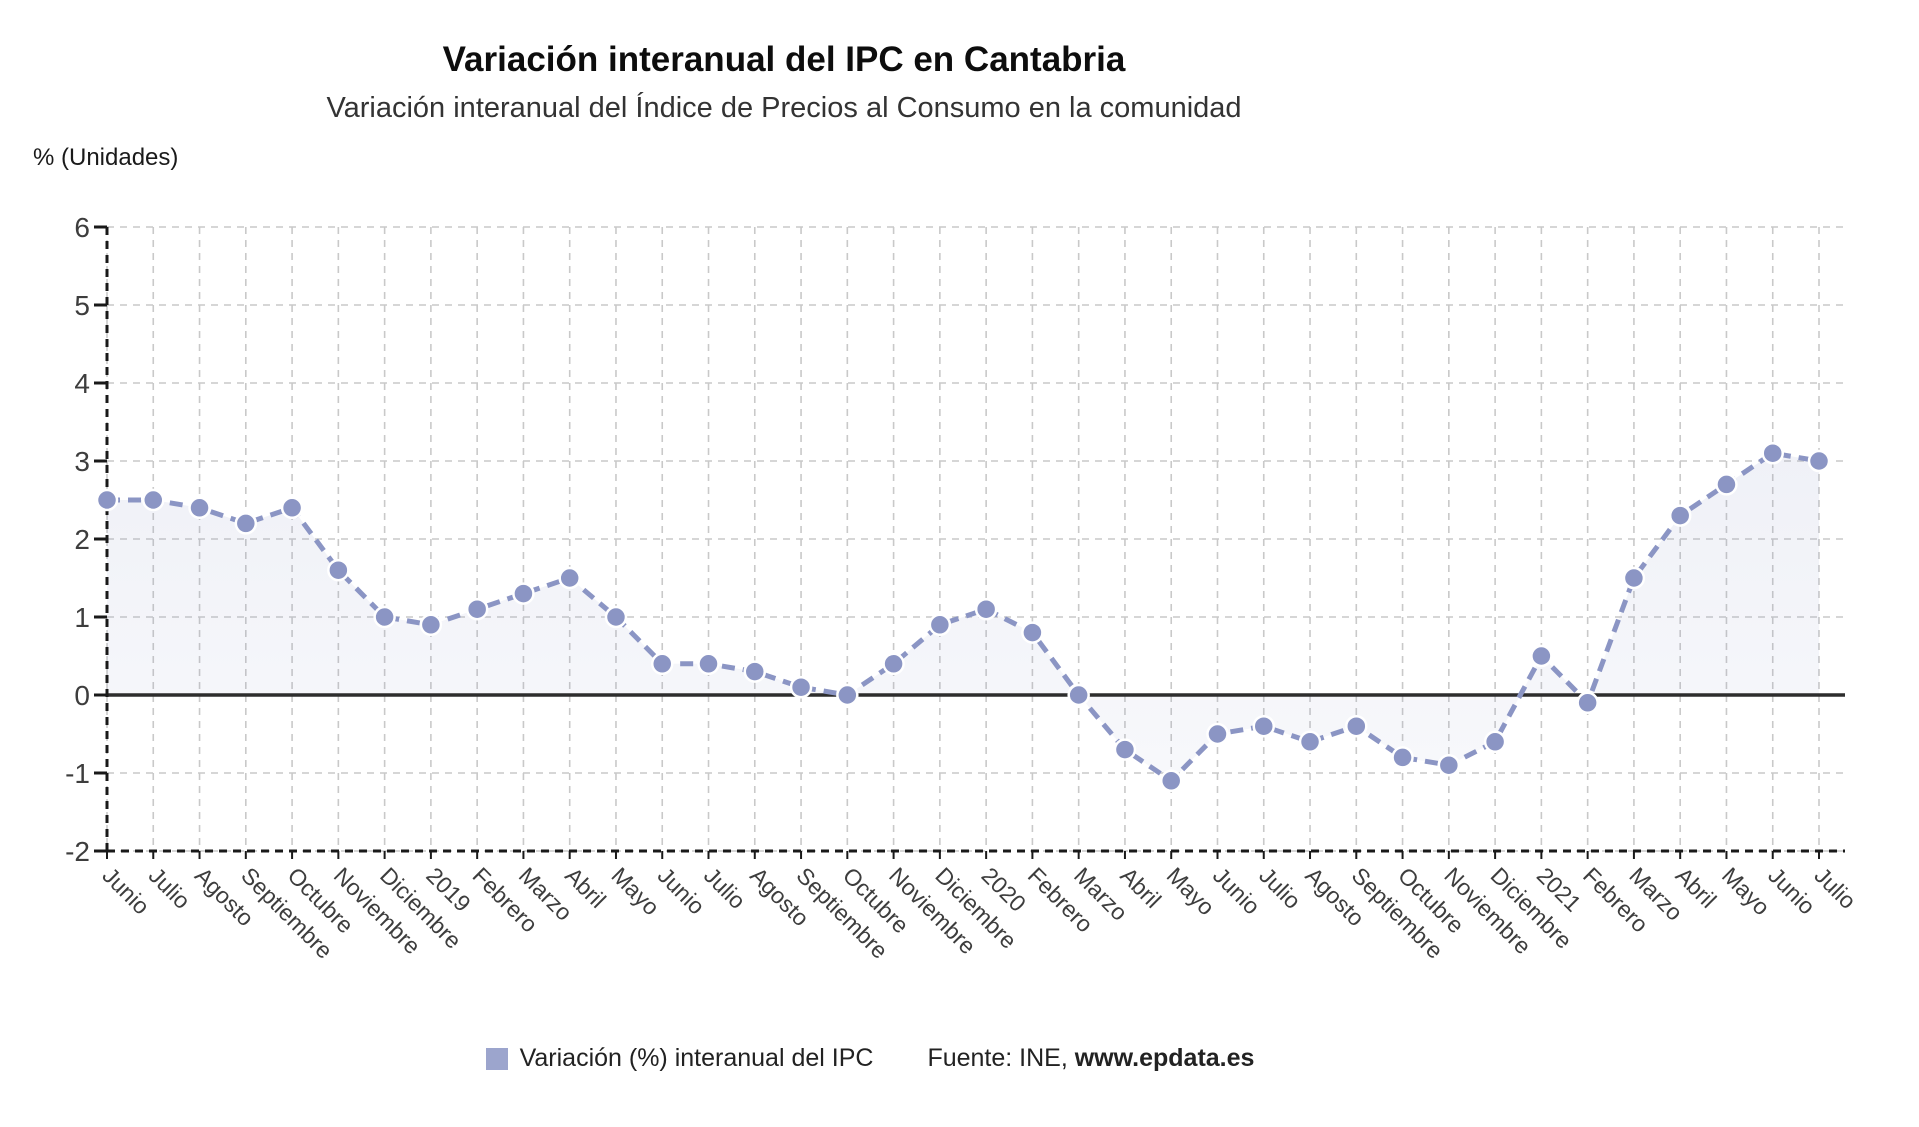 The width and height of the screenshot is (1919, 1127). What do you see at coordinates (106, 157) in the screenshot?
I see `y-axis-unit-label: % (Unidades)` at bounding box center [106, 157].